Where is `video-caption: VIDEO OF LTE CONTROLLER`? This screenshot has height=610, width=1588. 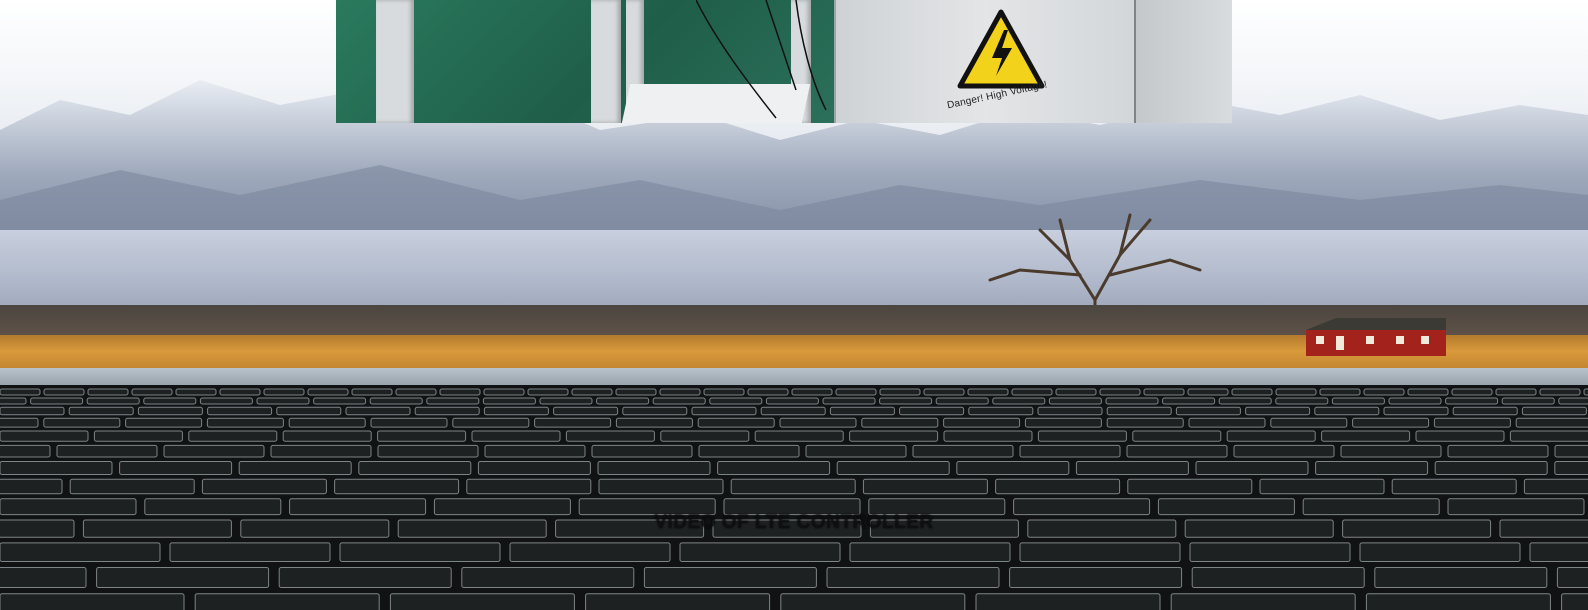 video-caption: VIDEO OF LTE CONTROLLER is located at coordinates (794, 522).